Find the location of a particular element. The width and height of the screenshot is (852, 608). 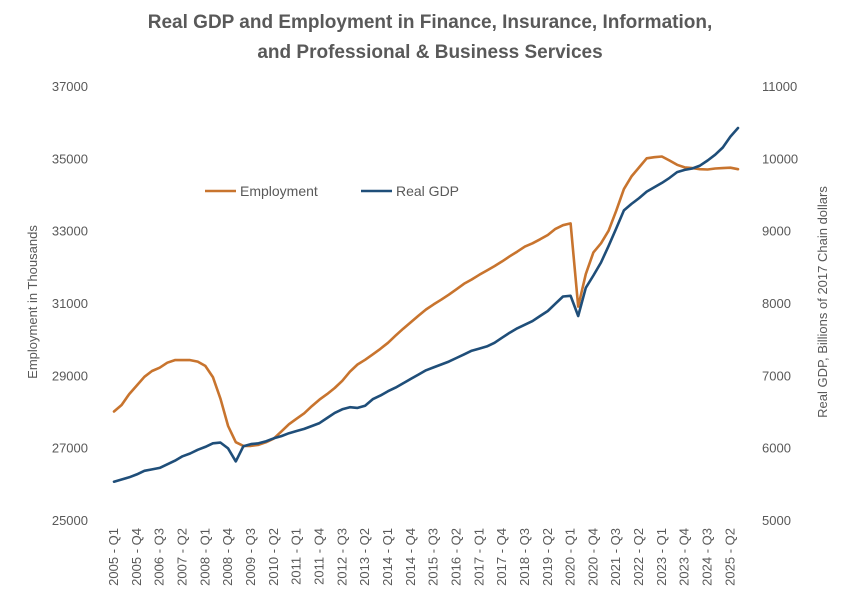

x-tick-label: 2022 - Q2 is located at coordinates (638, 557).